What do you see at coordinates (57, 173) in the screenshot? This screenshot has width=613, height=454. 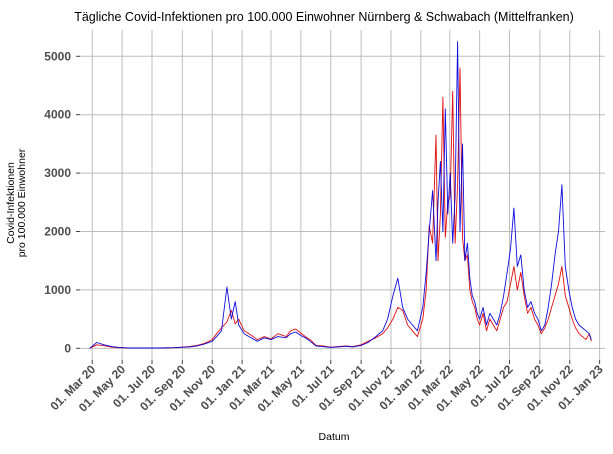 I see `y-tick-label: 3000` at bounding box center [57, 173].